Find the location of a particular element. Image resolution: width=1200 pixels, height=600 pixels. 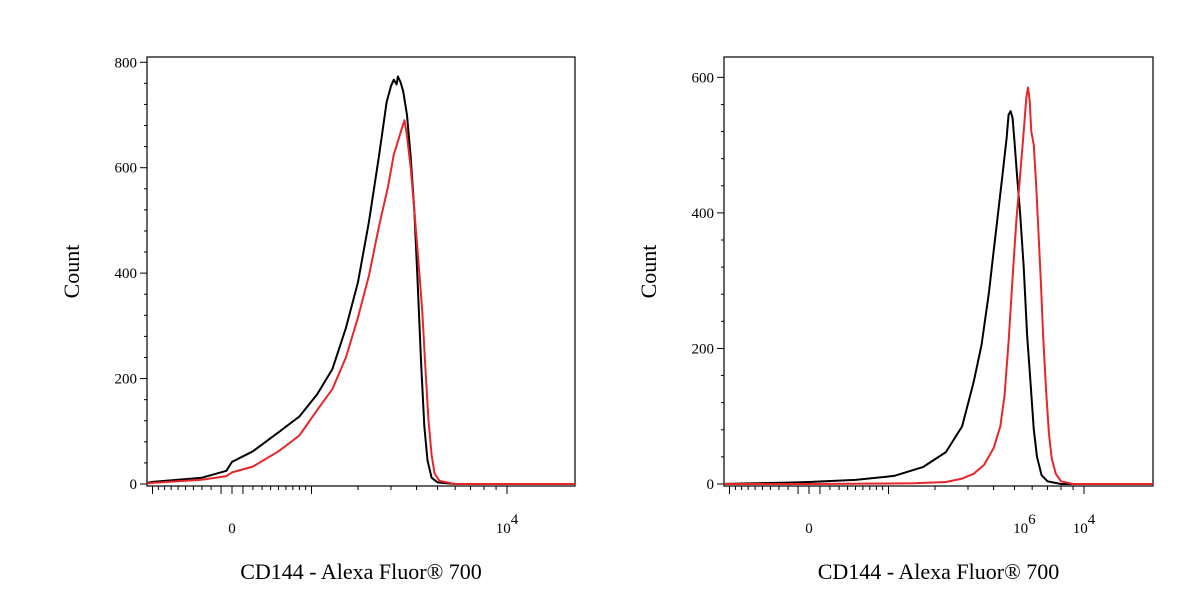

x-tick-label: 10⁶ is located at coordinates (1024, 524).